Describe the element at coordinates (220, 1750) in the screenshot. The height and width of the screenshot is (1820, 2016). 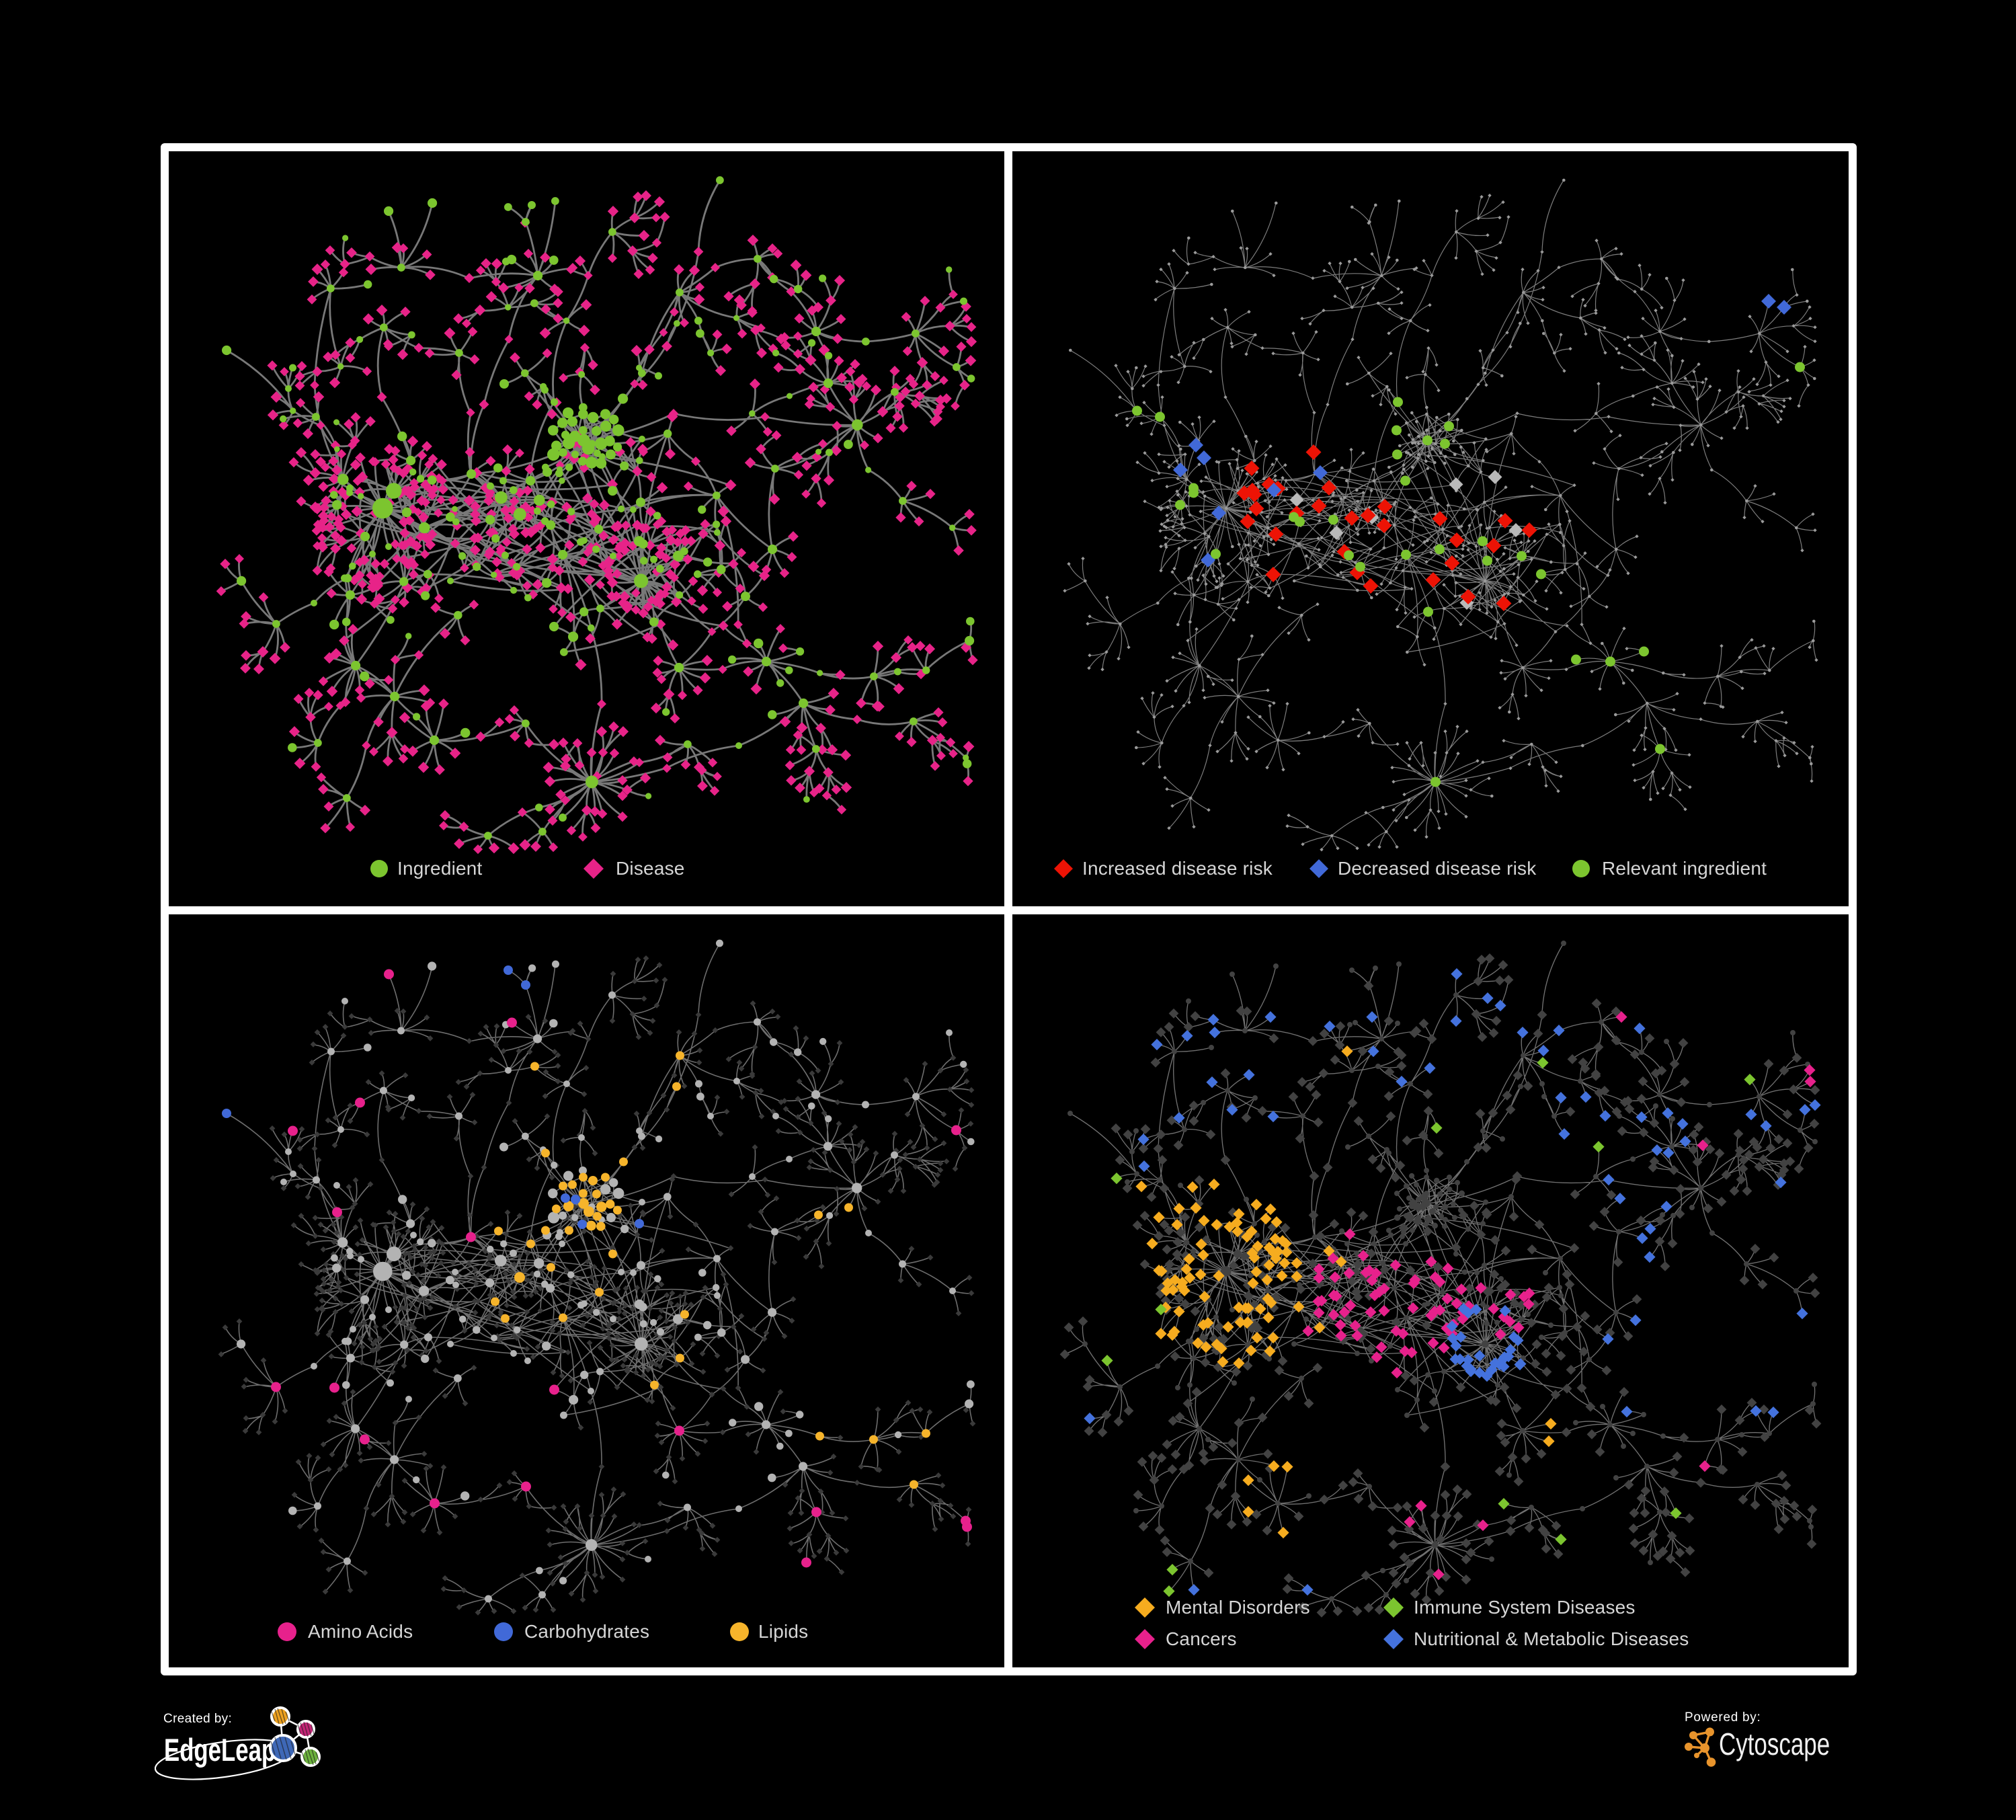
I see `svg-text: EdgeLeap` at that location.